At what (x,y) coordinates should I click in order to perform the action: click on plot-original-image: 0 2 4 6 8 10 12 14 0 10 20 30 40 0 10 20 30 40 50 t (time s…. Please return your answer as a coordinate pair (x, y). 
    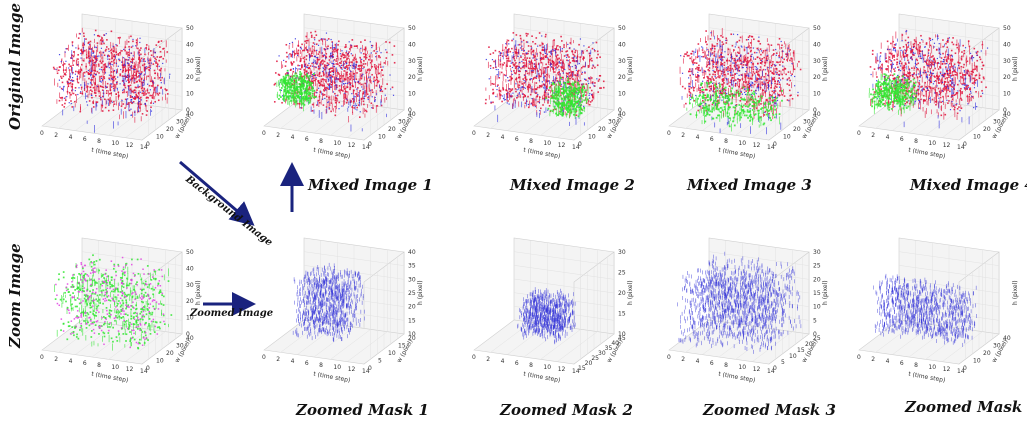
    Looking at the image, I should click on (118, 86).